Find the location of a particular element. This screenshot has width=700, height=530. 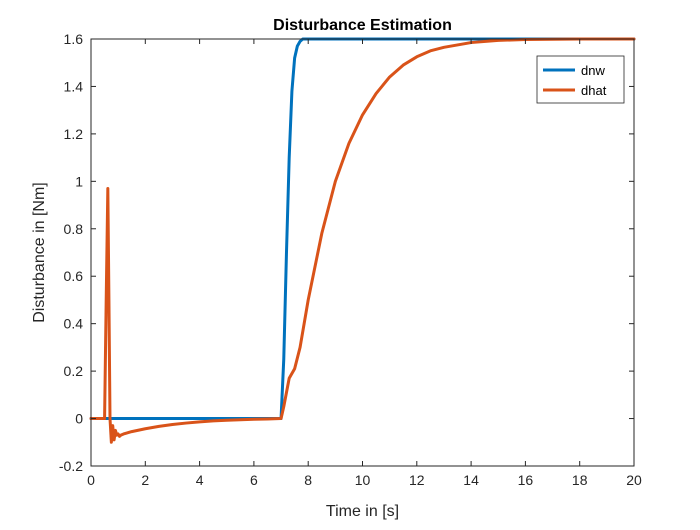

y-tick-label: 0.2 is located at coordinates (74, 371).